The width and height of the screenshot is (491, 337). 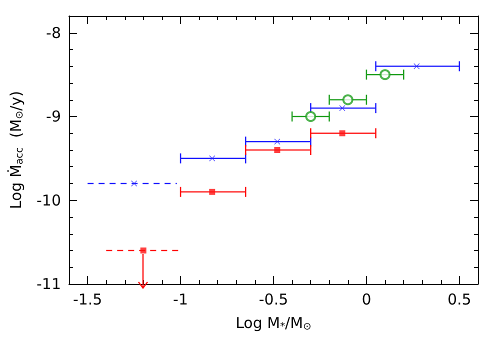 What do you see at coordinates (48, 200) in the screenshot?
I see `y-tick-label: -10` at bounding box center [48, 200].